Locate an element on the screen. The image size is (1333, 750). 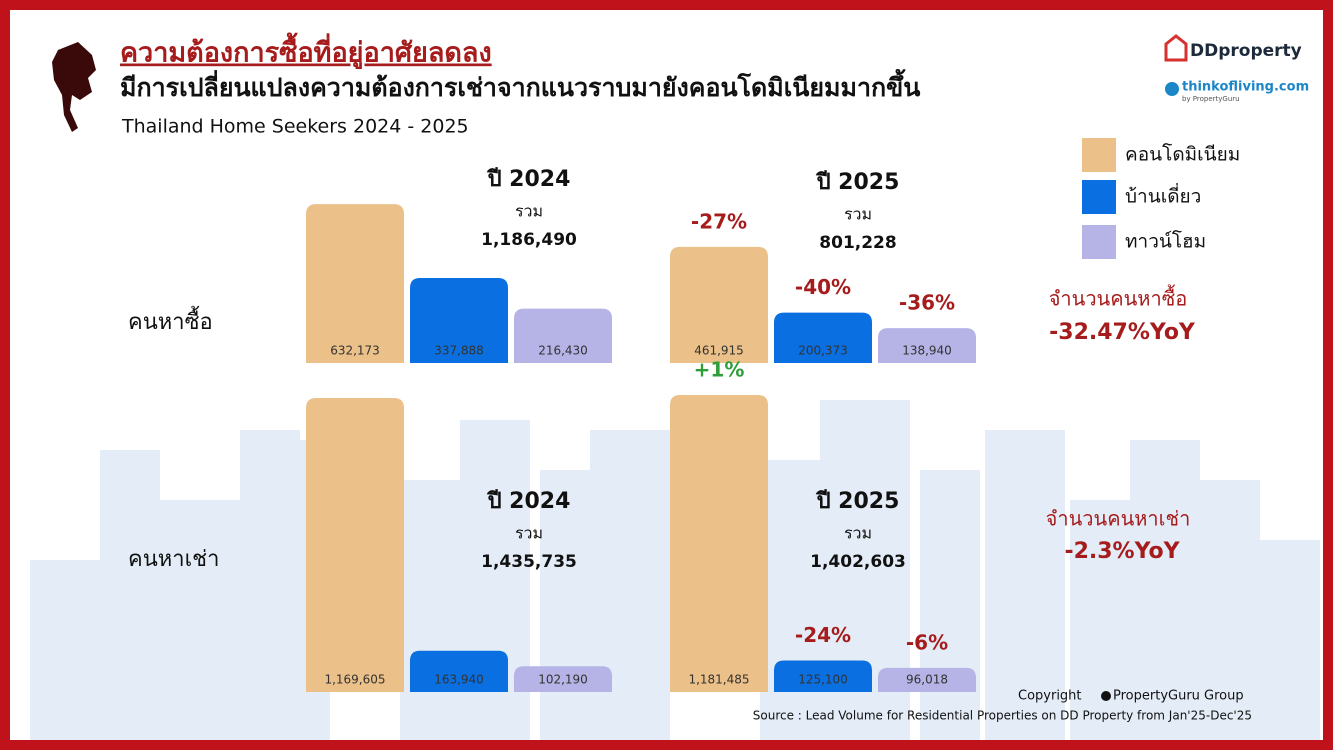
owner-icon is located at coordinates (1106, 696).